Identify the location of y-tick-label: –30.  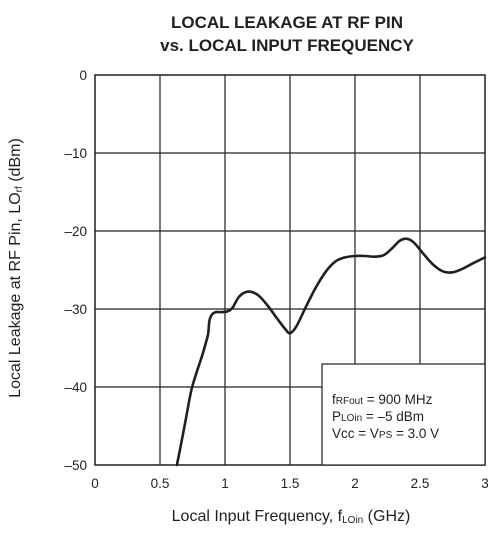
(75, 309).